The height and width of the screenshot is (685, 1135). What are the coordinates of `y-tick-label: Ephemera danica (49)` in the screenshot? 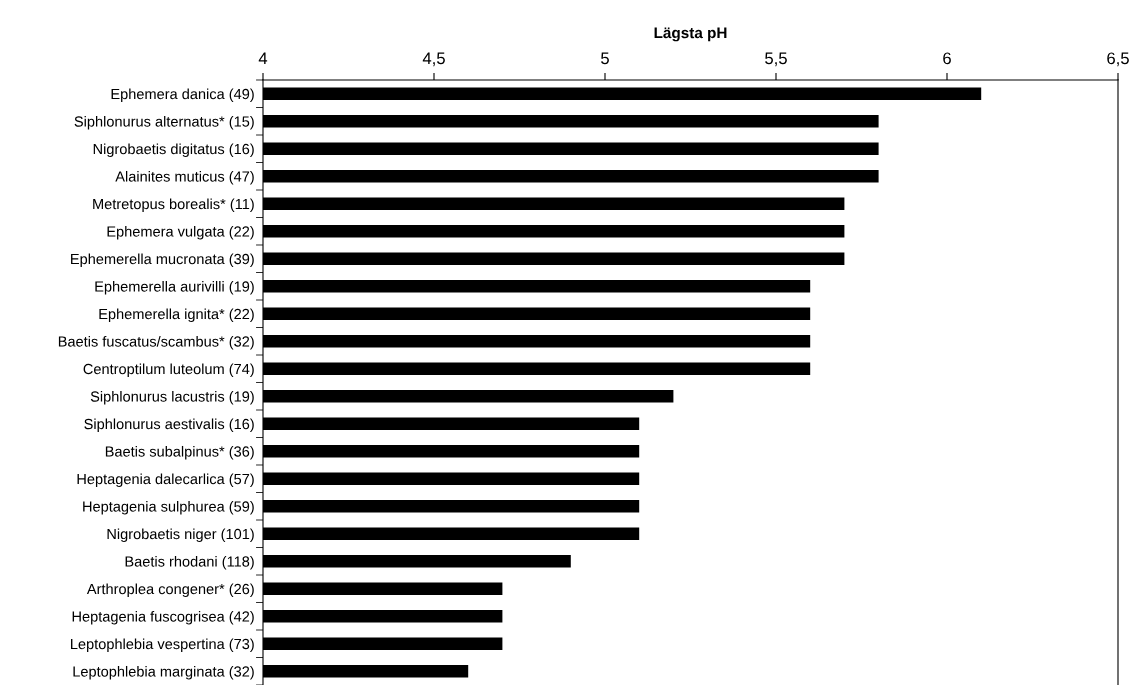 It's located at (182, 95).